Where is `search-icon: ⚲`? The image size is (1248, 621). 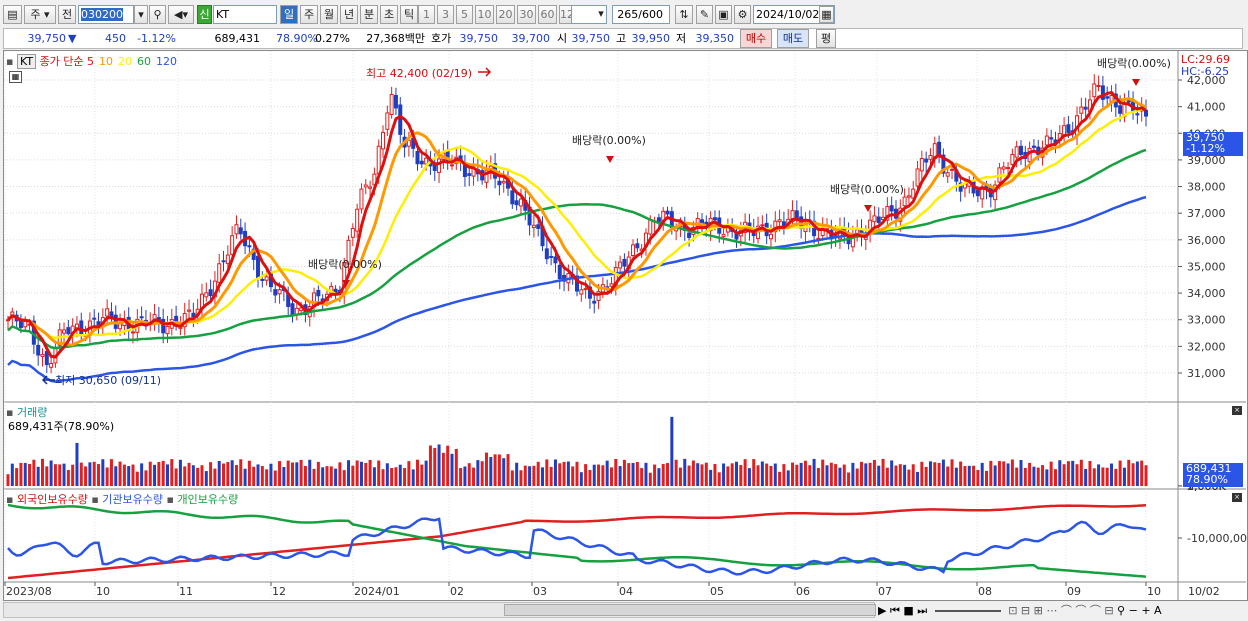
search-icon: ⚲ is located at coordinates (157, 14).